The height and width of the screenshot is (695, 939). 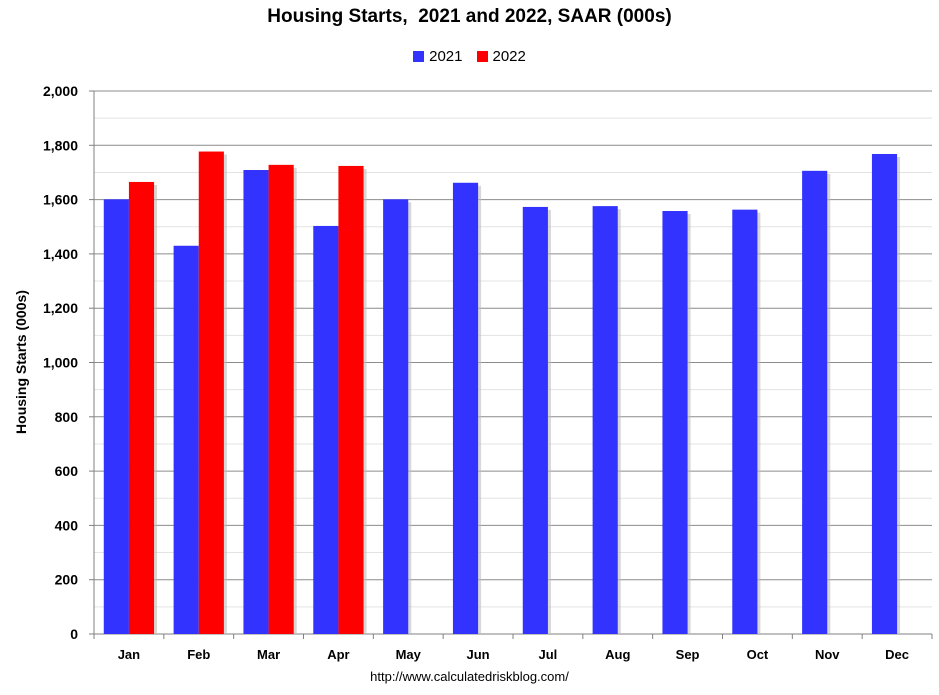 What do you see at coordinates (815, 402) in the screenshot?
I see `bar-2021-nov` at bounding box center [815, 402].